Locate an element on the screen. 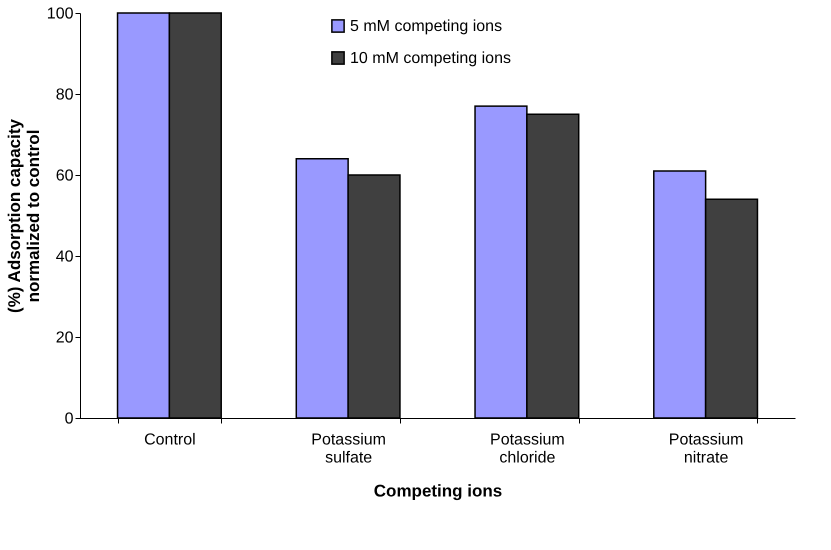  y-tick-label: 80 is located at coordinates (65, 95).